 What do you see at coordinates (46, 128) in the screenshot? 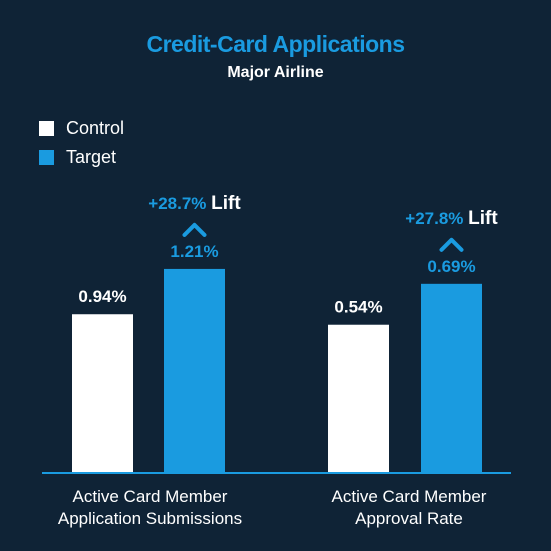
I see `legend-swatch-control` at bounding box center [46, 128].